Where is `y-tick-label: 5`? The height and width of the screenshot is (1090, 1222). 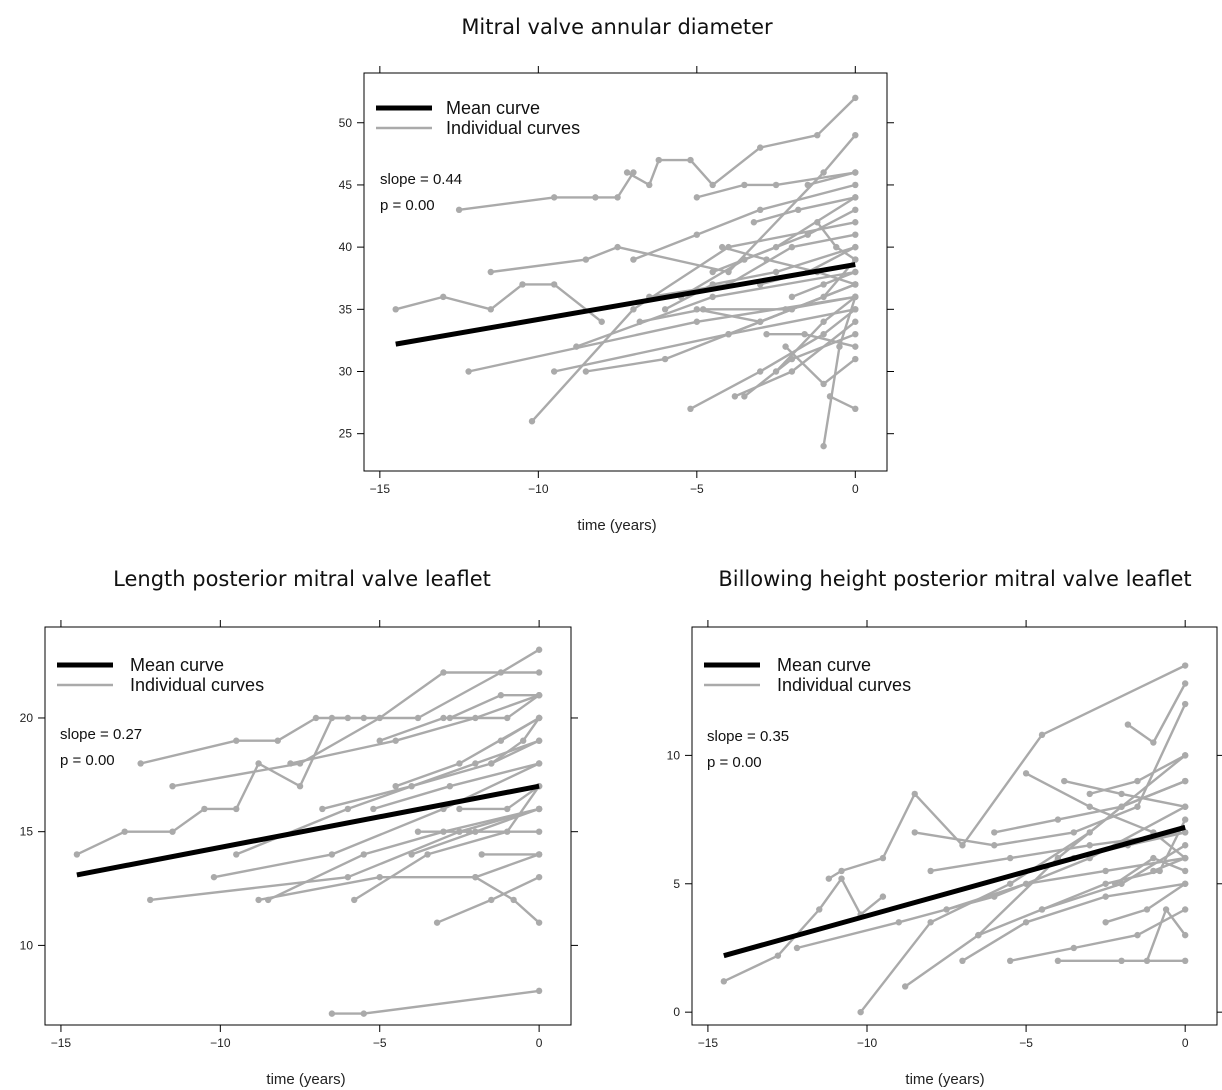
y-tick-label: 5 is located at coordinates (676, 884).